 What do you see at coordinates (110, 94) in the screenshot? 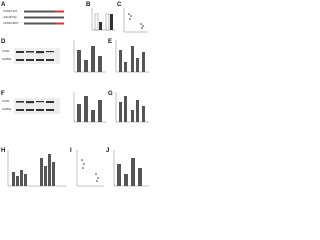
I see `panel-label: G` at bounding box center [110, 94].